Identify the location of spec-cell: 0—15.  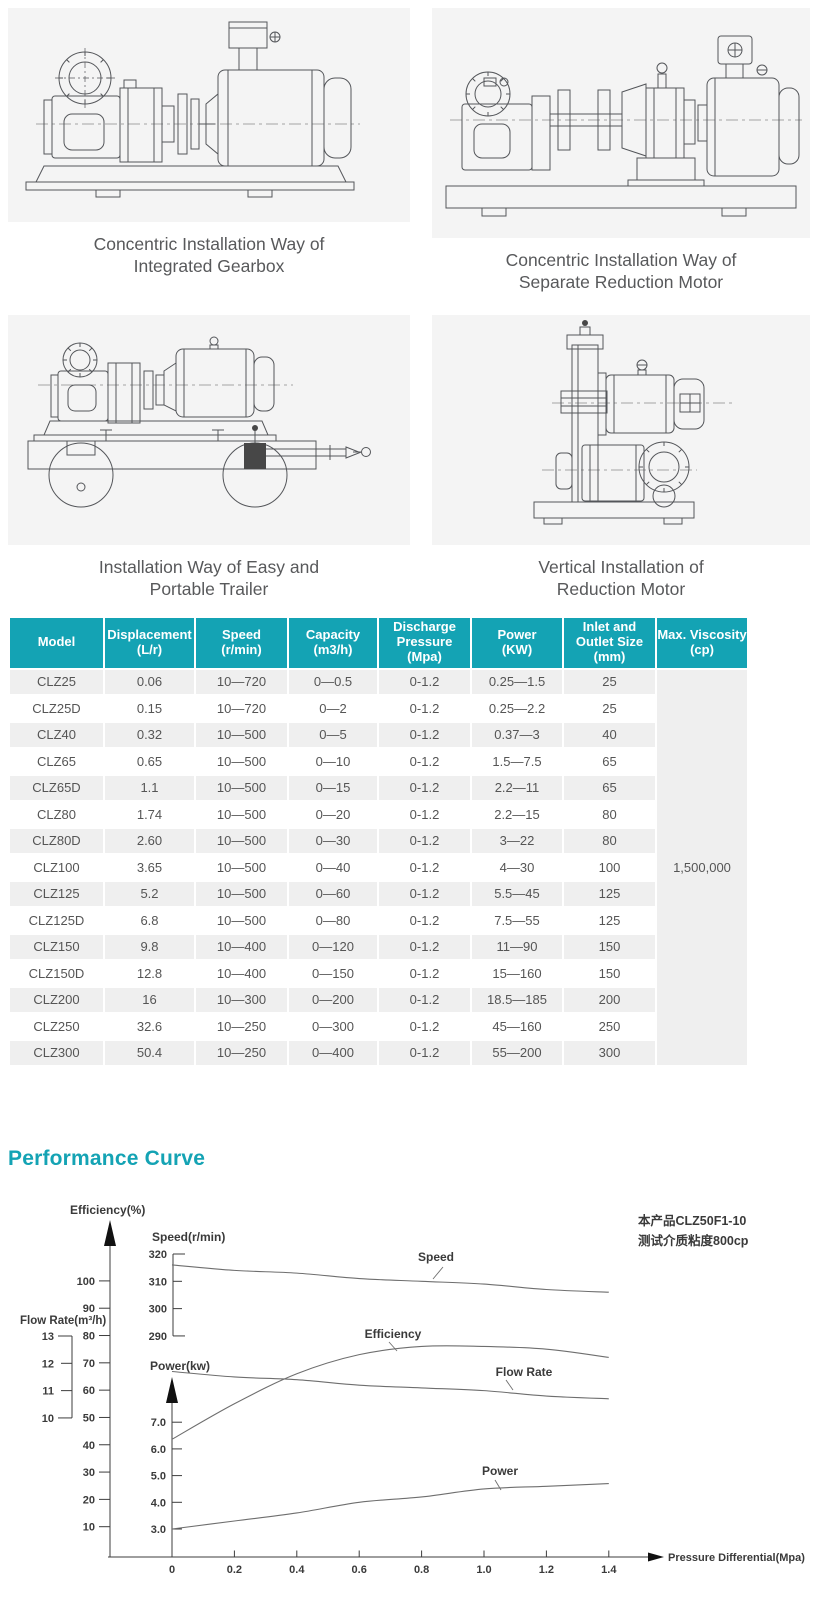
(333, 788).